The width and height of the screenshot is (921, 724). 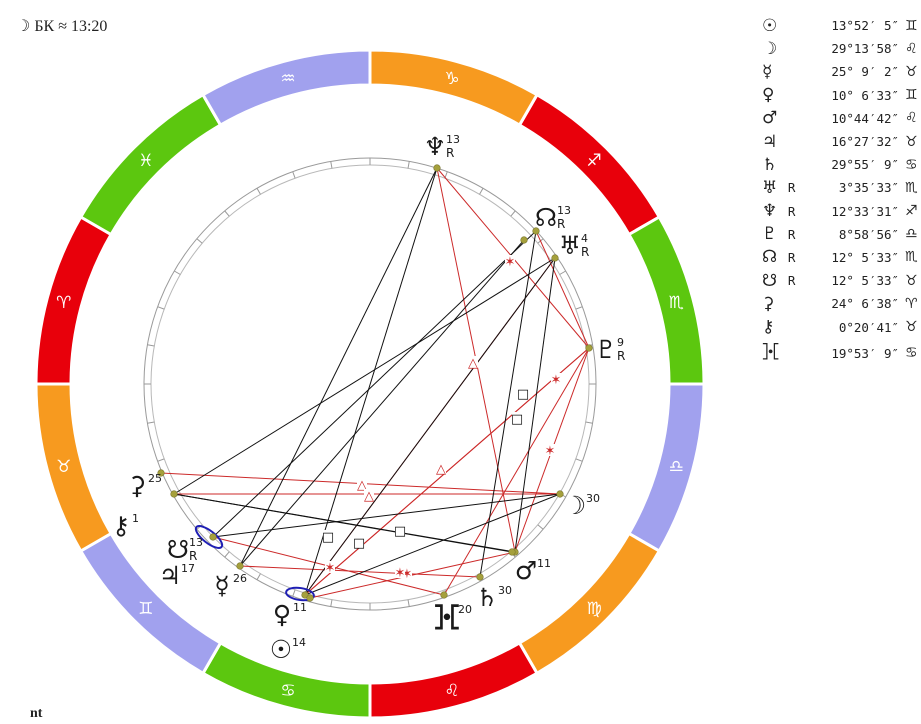 What do you see at coordinates (360, 571) in the screenshot?
I see `aspect-line-mercury-saturn` at bounding box center [360, 571].